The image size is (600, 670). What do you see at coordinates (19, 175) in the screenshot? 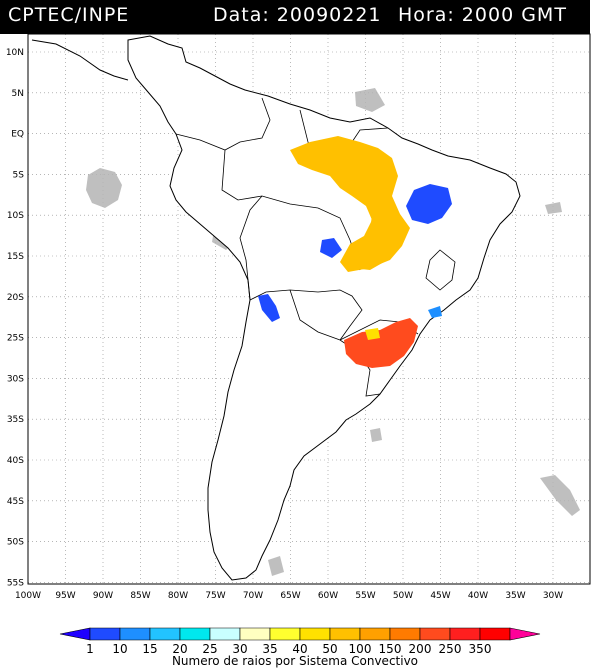
I see `lat-label: 5S` at bounding box center [19, 175].